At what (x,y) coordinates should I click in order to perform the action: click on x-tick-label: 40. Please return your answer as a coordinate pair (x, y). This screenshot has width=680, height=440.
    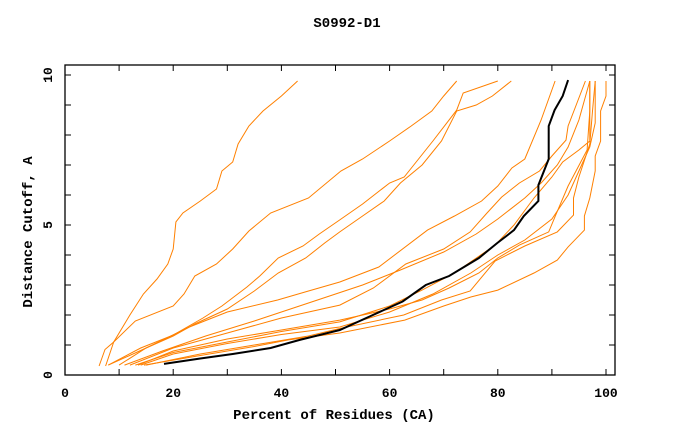
    Looking at the image, I should click on (282, 393).